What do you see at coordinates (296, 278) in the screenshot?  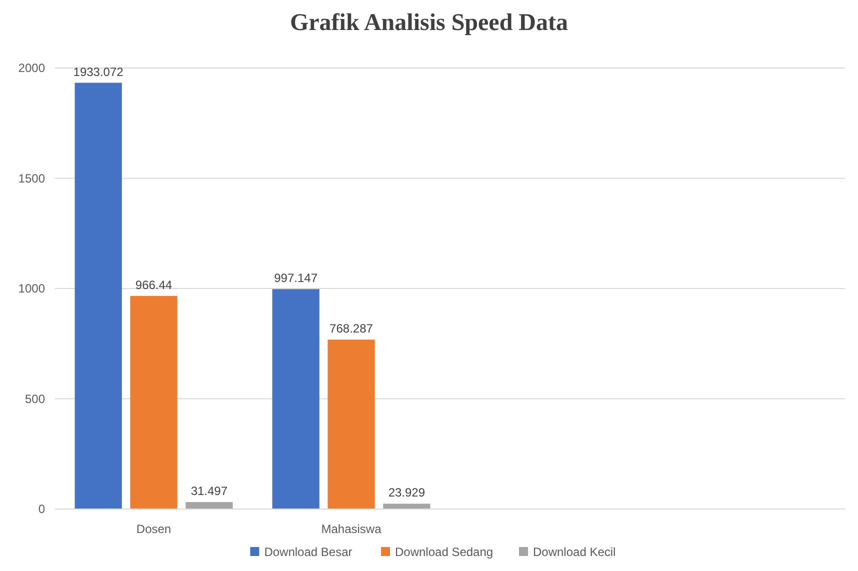 I see `data-label: 997.147` at bounding box center [296, 278].